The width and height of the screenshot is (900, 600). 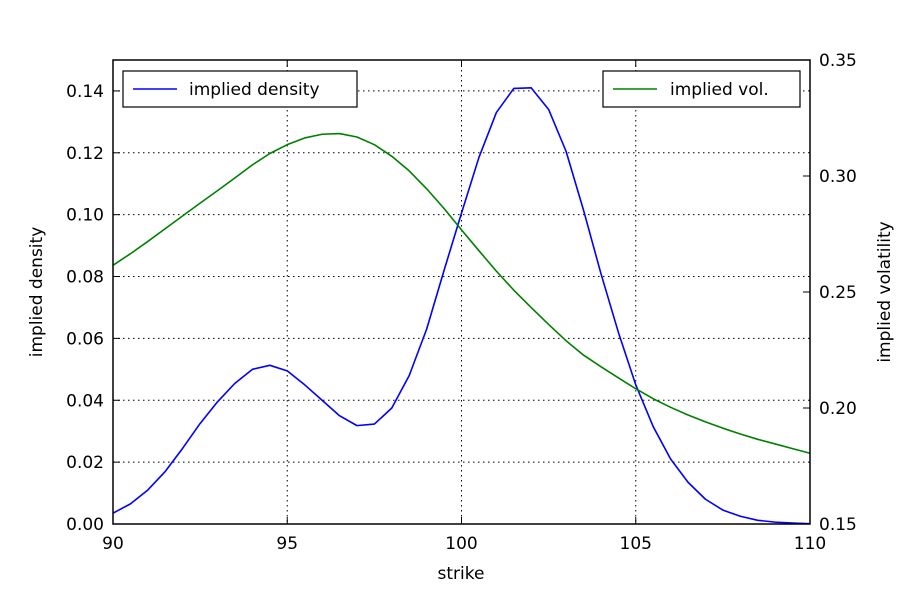 What do you see at coordinates (113, 544) in the screenshot?
I see `x-tick-label: 90` at bounding box center [113, 544].